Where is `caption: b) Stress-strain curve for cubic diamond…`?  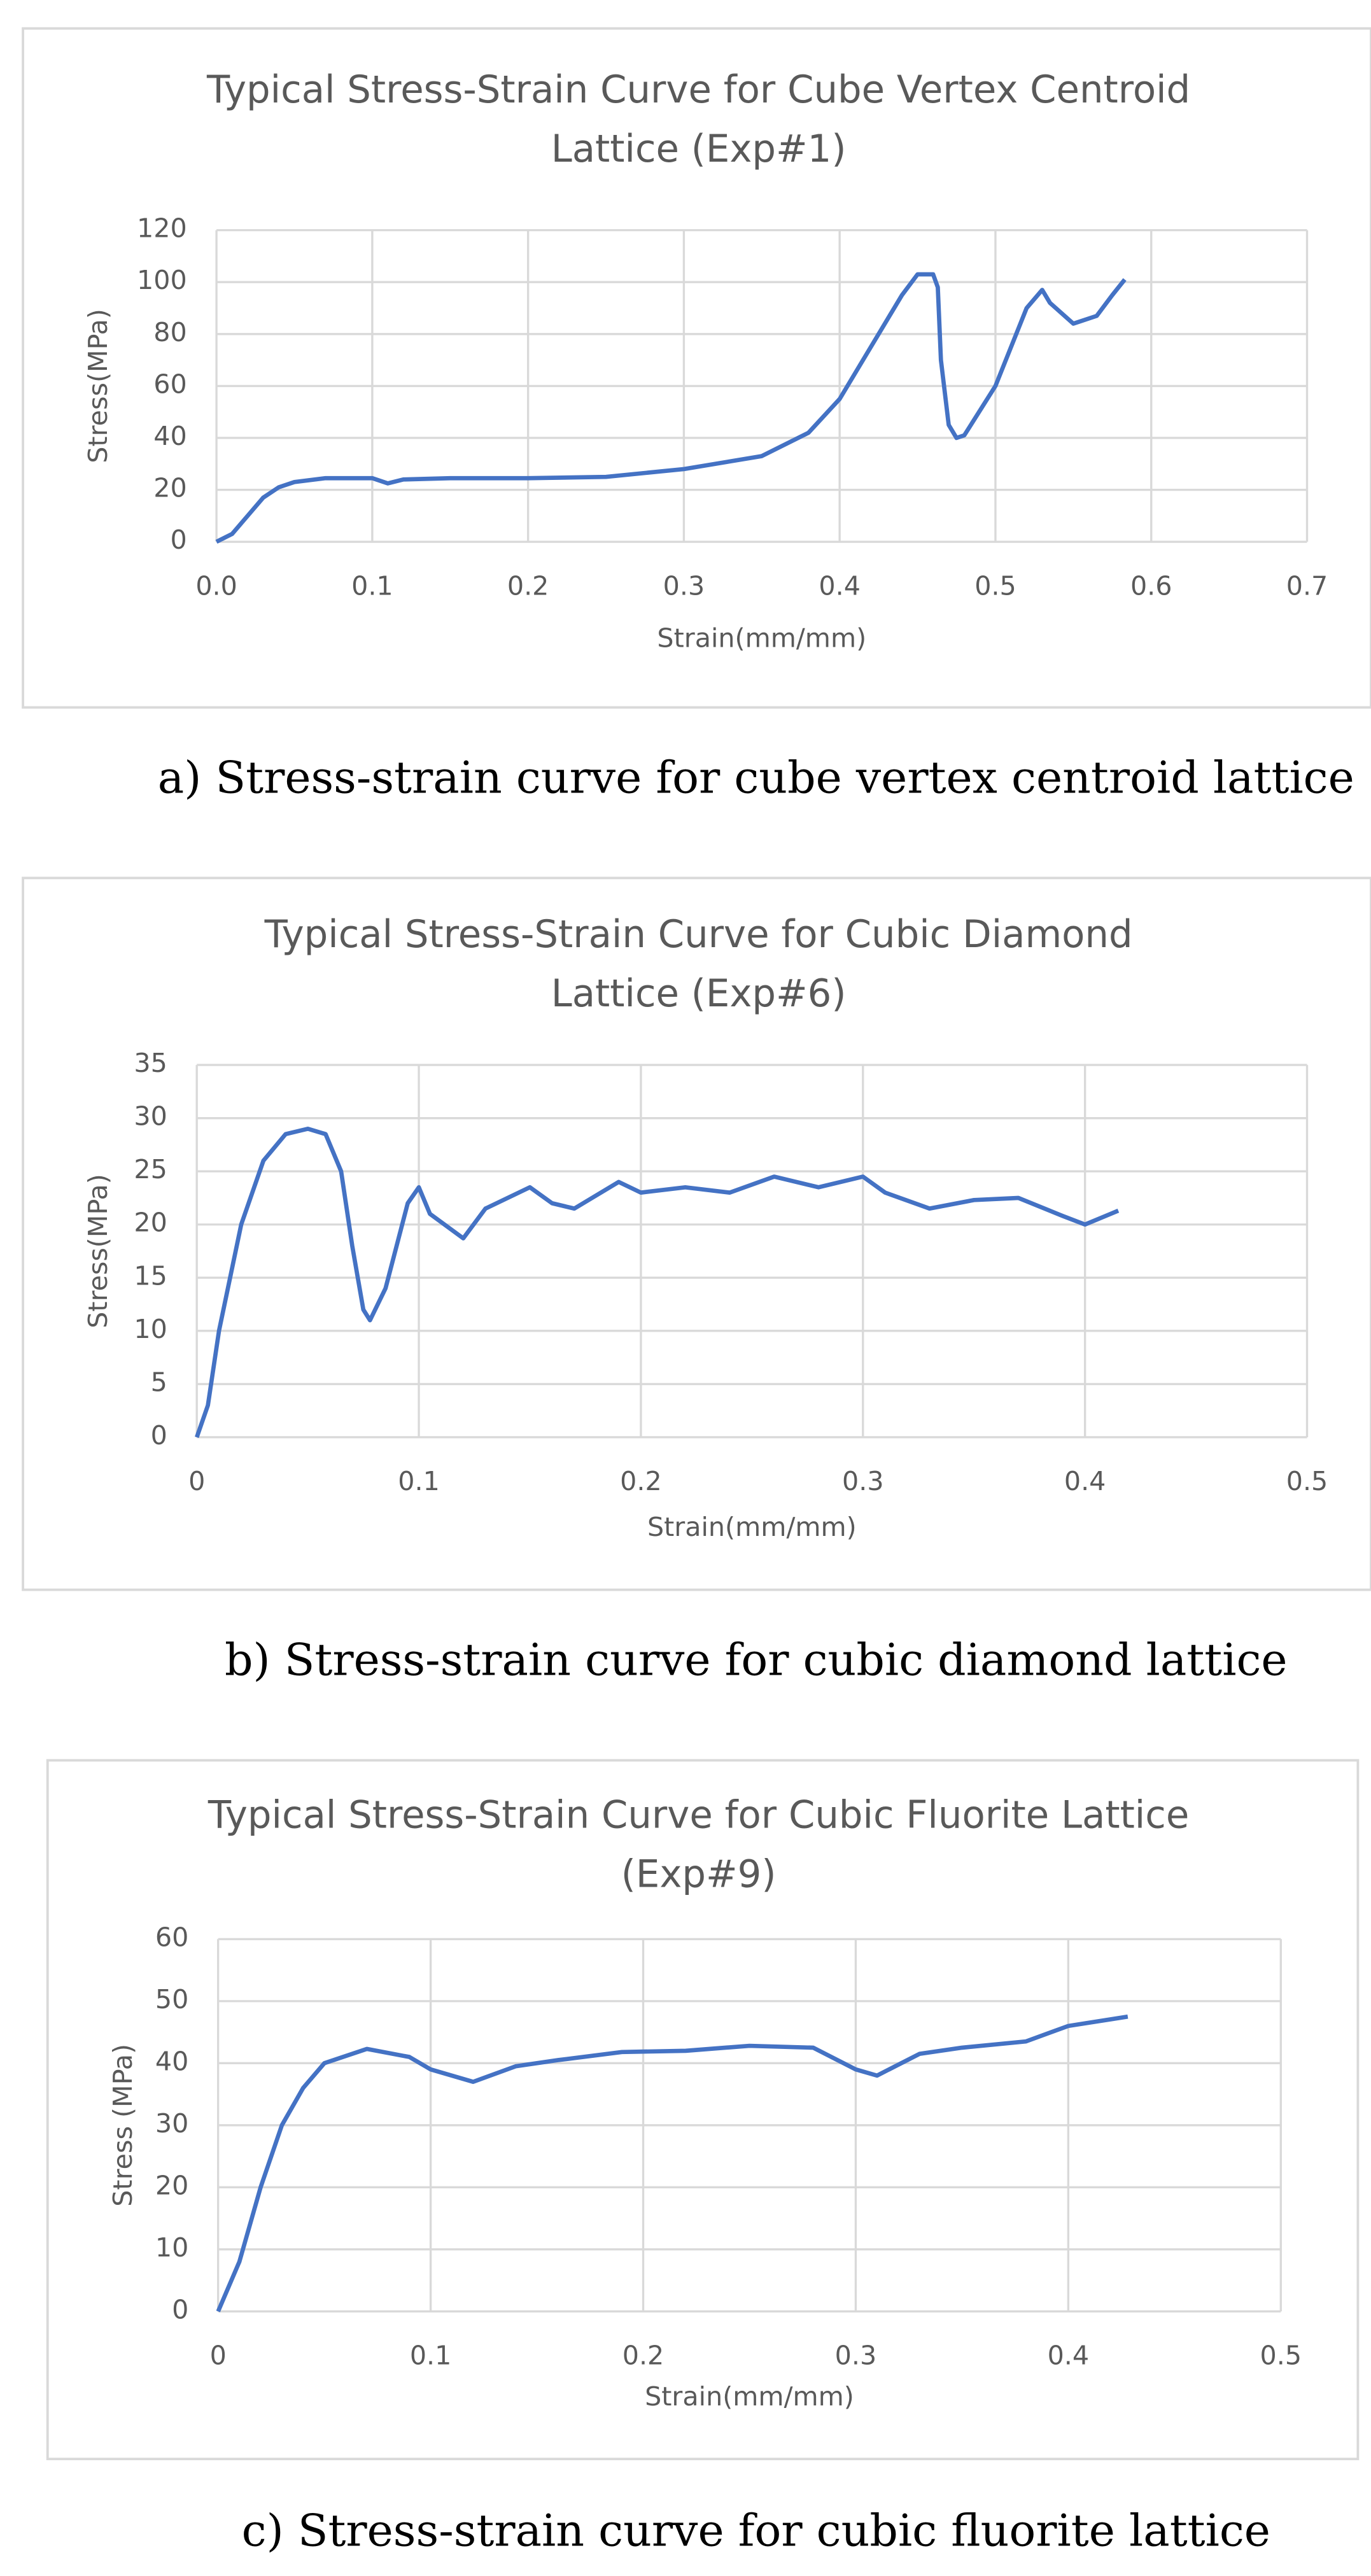
caption: b) Stress-strain curve for cubic diamond… is located at coordinates (756, 1661).